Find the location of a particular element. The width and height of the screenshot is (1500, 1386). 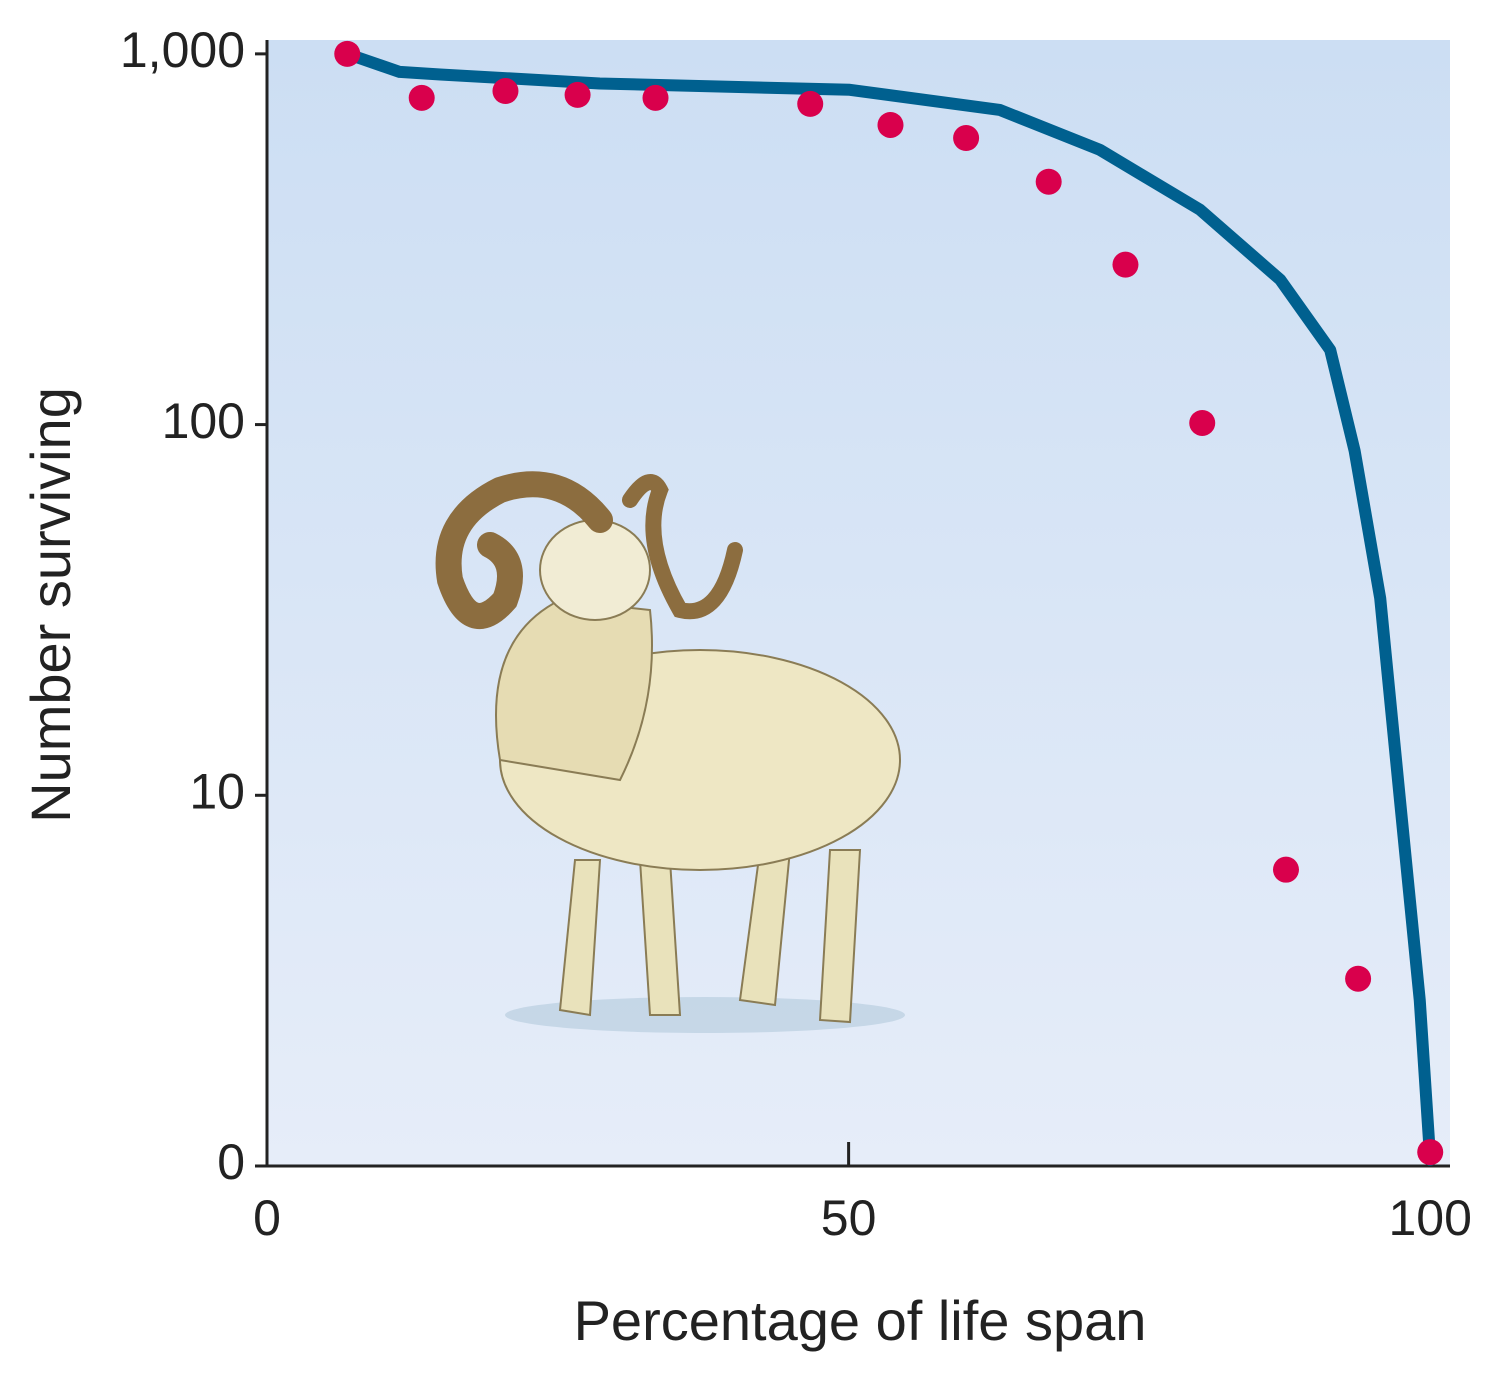

x-tick-label: 50 is located at coordinates (849, 1218).